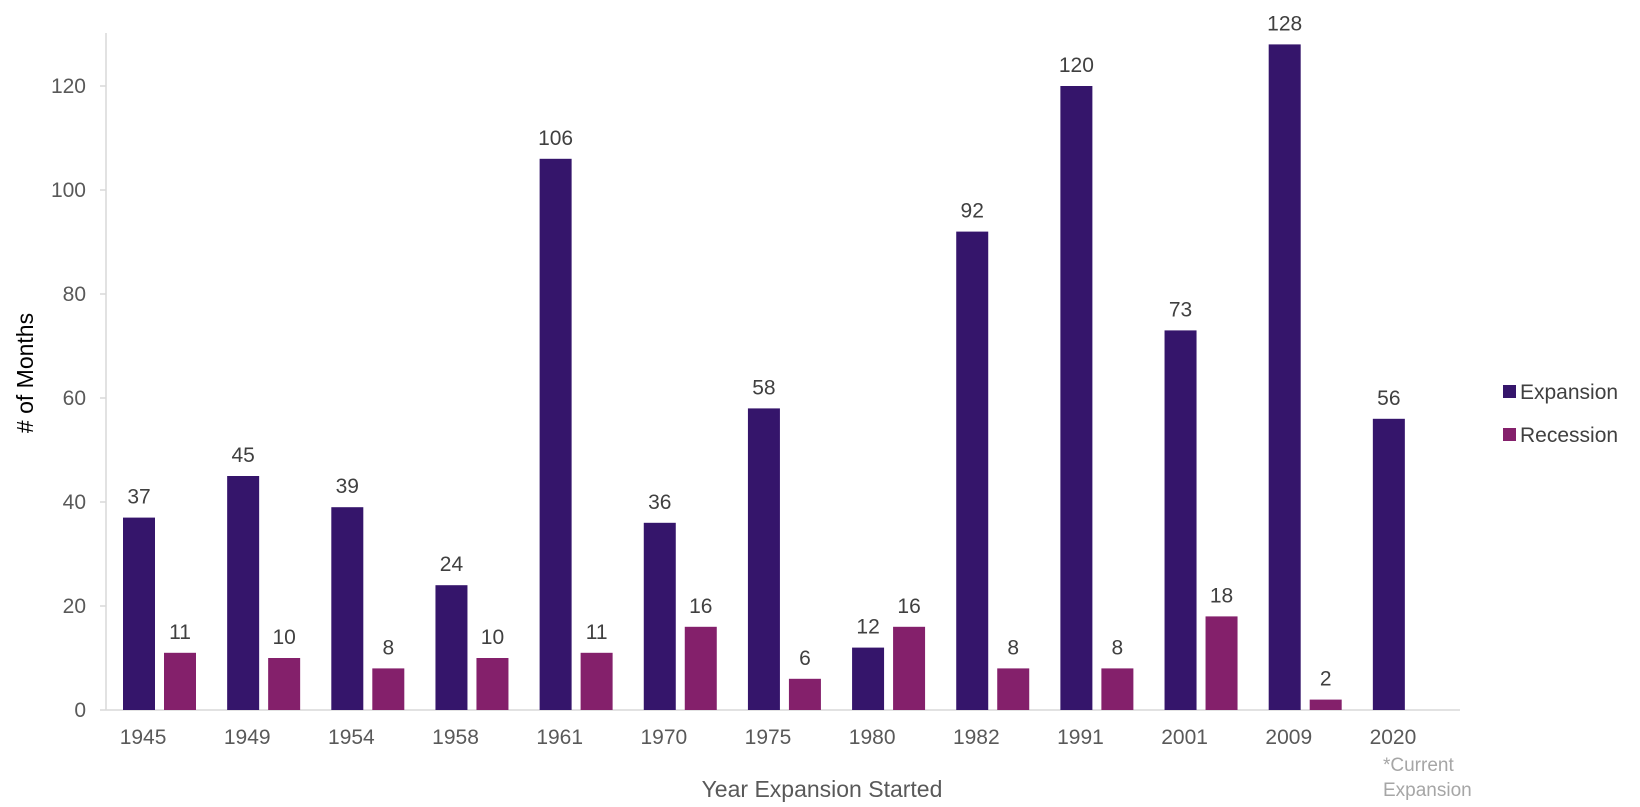 The image size is (1640, 807). I want to click on bar-recession-1970, so click(700, 668).